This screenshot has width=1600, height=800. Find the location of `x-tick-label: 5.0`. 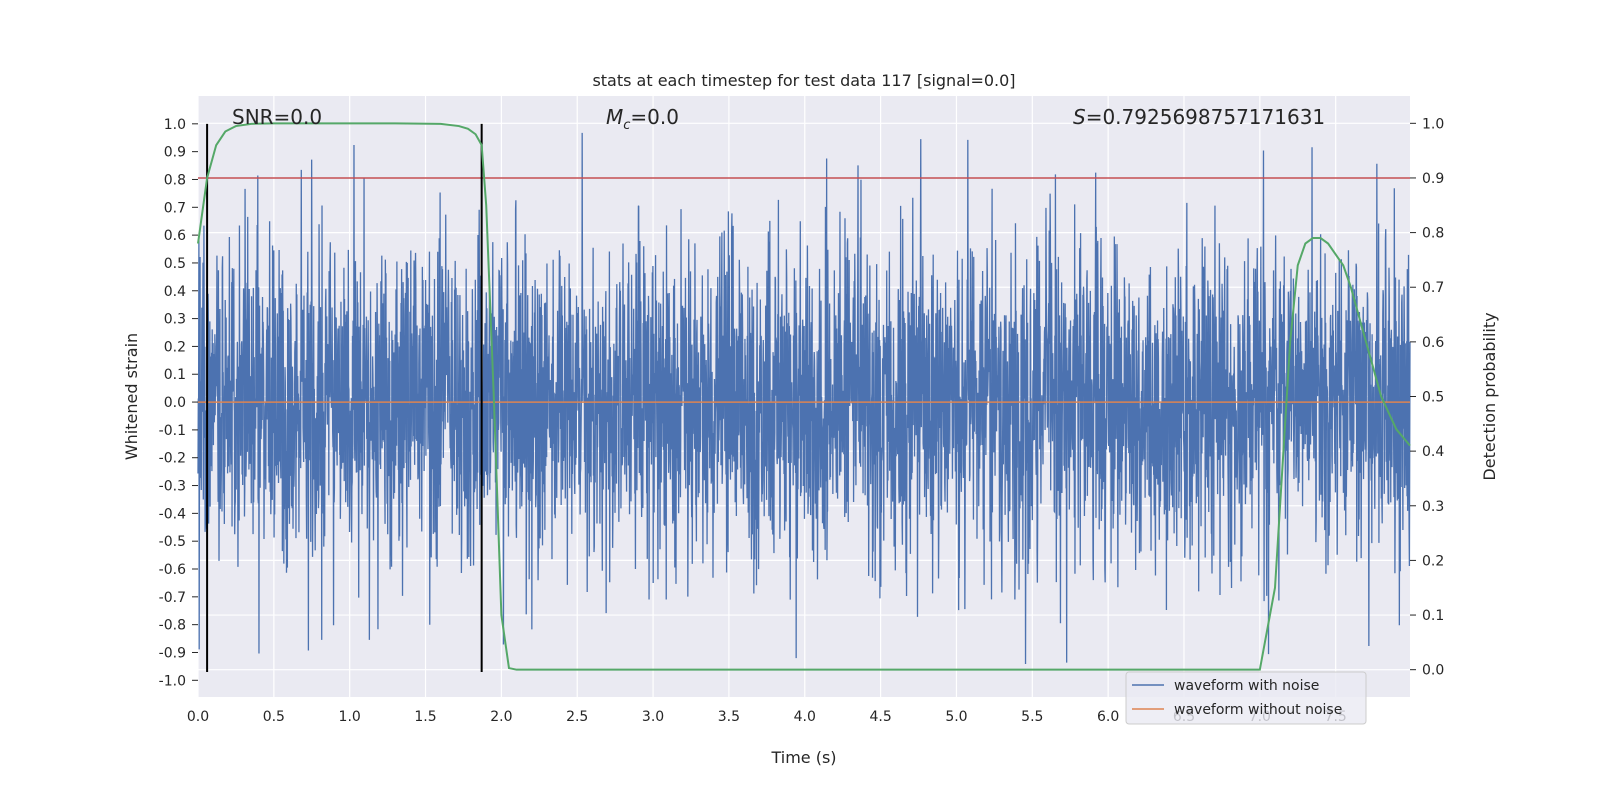

x-tick-label: 5.0 is located at coordinates (956, 717).